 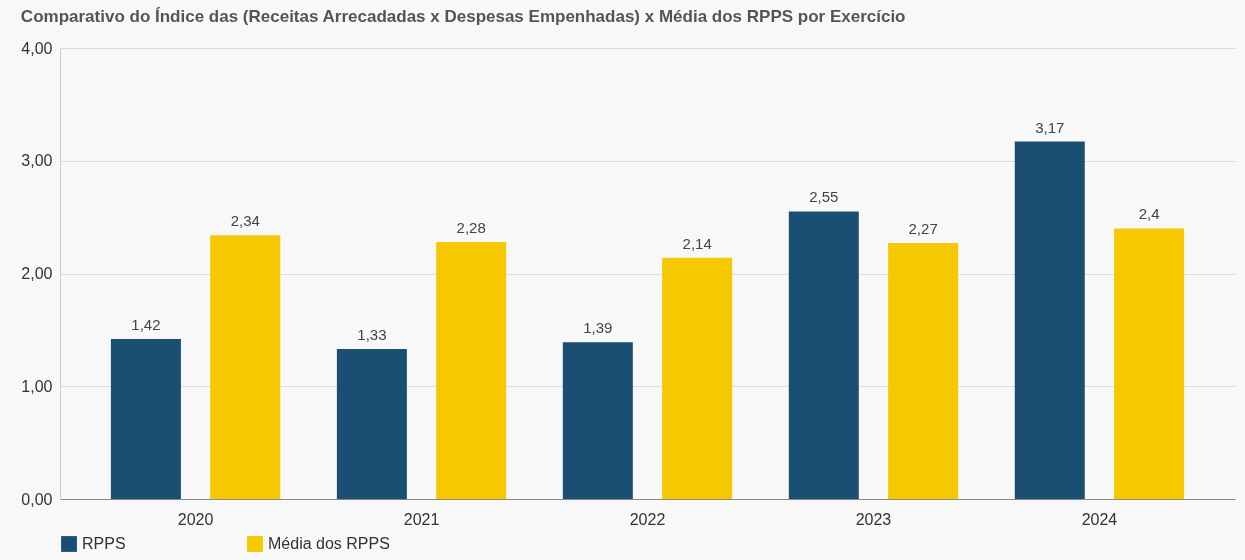 What do you see at coordinates (873, 519) in the screenshot?
I see `x-tick-label: 2023` at bounding box center [873, 519].